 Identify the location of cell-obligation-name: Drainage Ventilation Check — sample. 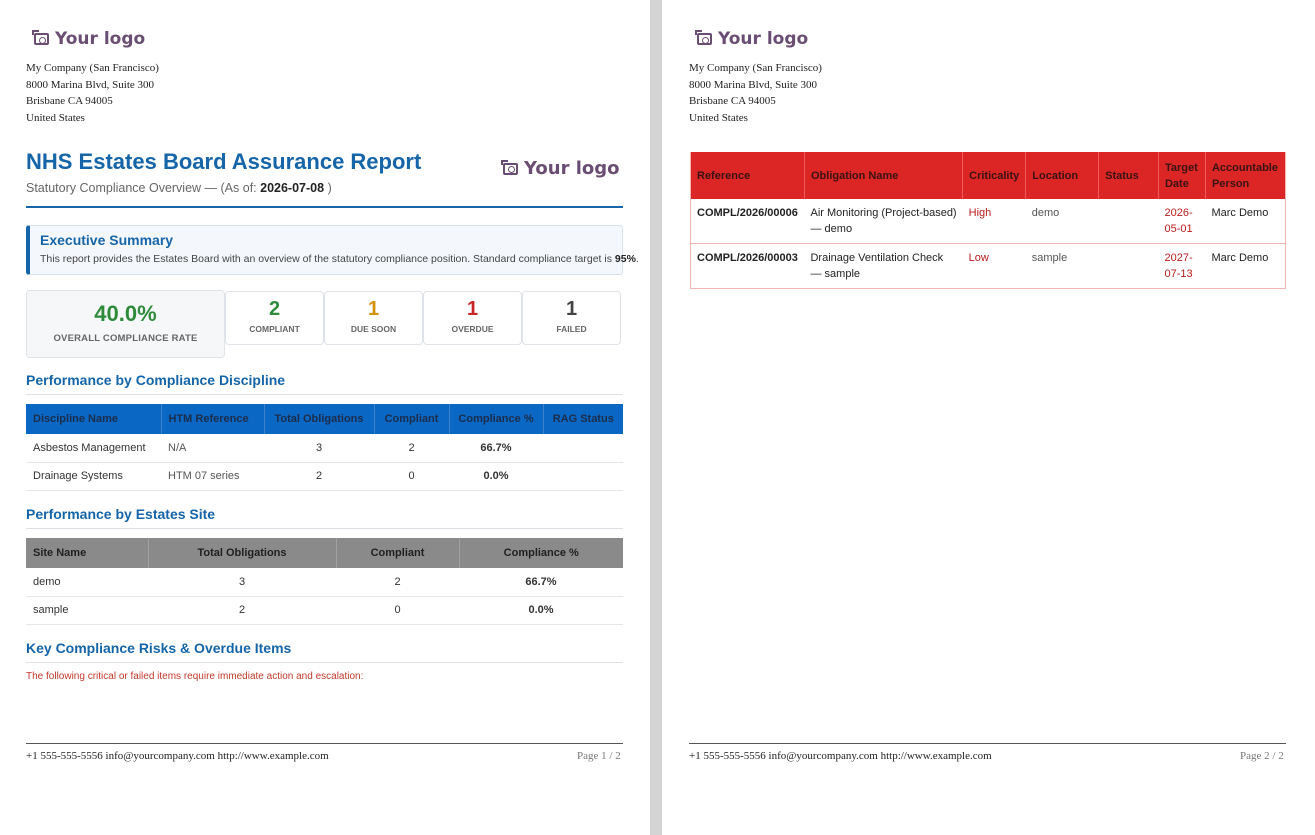
(883, 266).